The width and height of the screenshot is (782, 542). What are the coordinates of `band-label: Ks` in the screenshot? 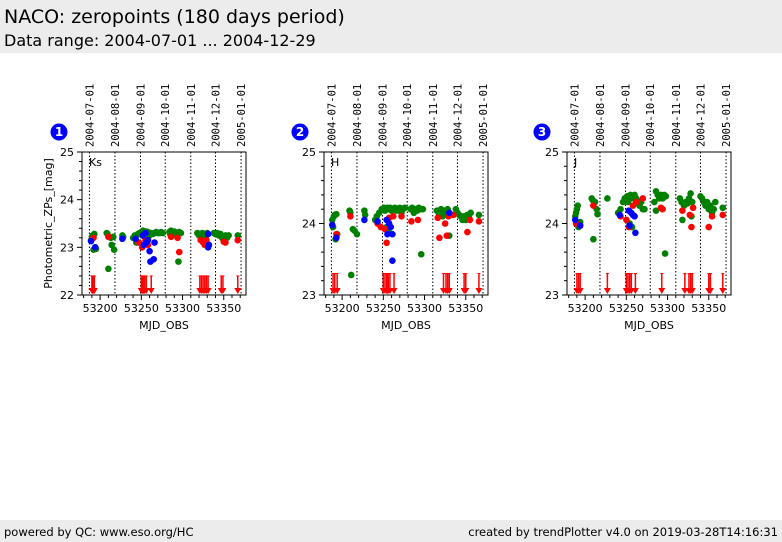 It's located at (95, 162).